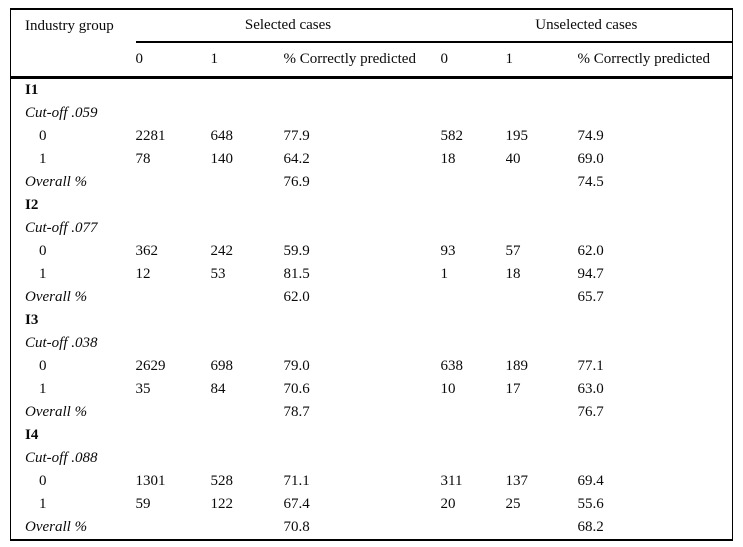 This screenshot has height=547, width=743. What do you see at coordinates (372, 366) in the screenshot?
I see `data-row: 0 2629 698 79.0 638 189 77.1` at bounding box center [372, 366].